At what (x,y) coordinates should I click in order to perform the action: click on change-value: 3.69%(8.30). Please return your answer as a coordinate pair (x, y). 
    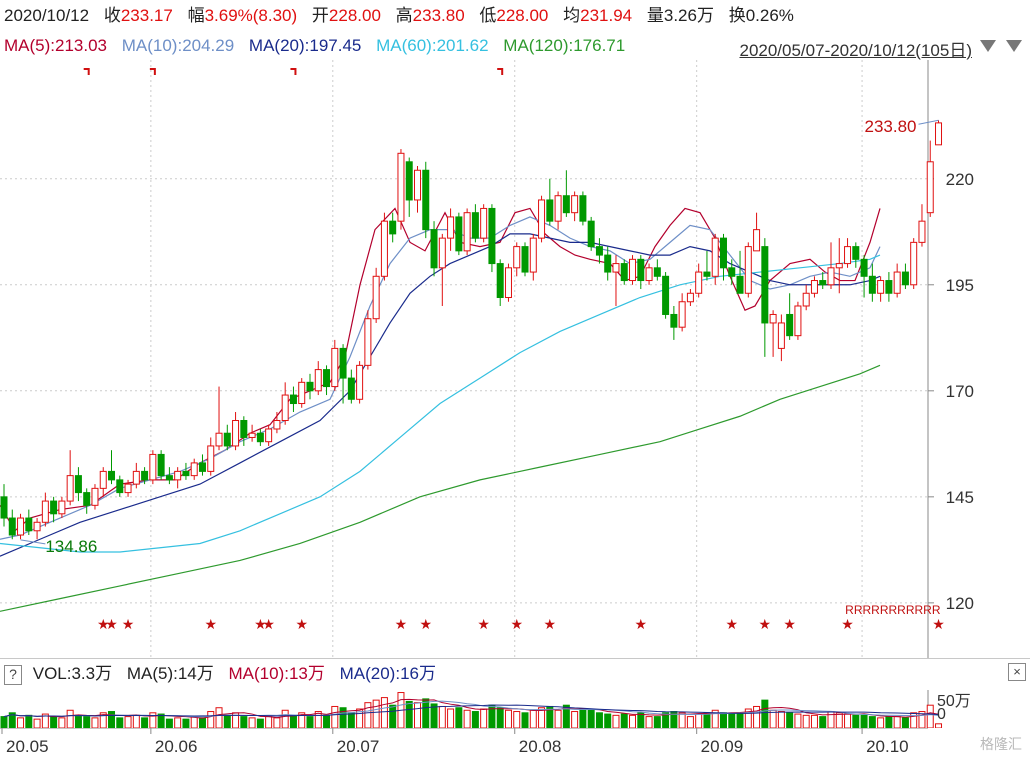
    Looking at the image, I should click on (251, 15).